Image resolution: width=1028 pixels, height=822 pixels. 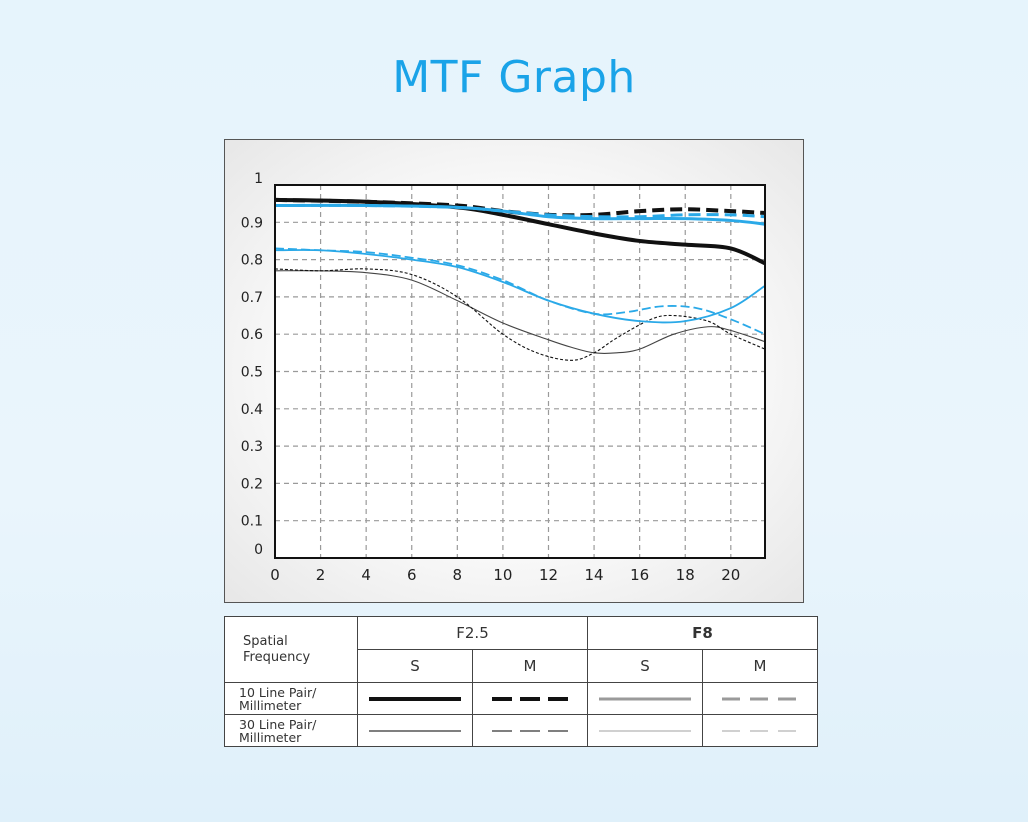 What do you see at coordinates (252, 223) in the screenshot?
I see `y-tick-label: 0.9` at bounding box center [252, 223].